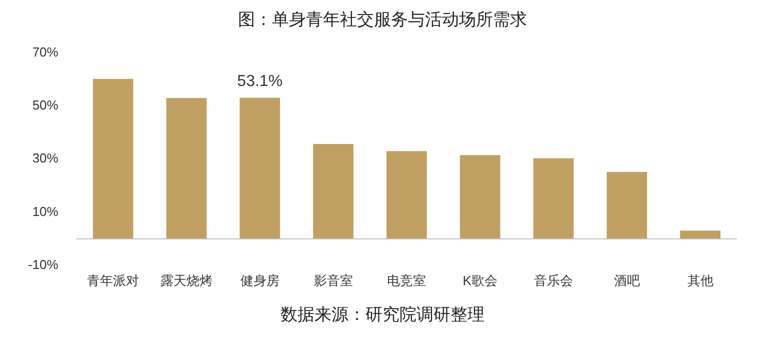  I want to click on x-tick-label: K歌会, so click(480, 280).